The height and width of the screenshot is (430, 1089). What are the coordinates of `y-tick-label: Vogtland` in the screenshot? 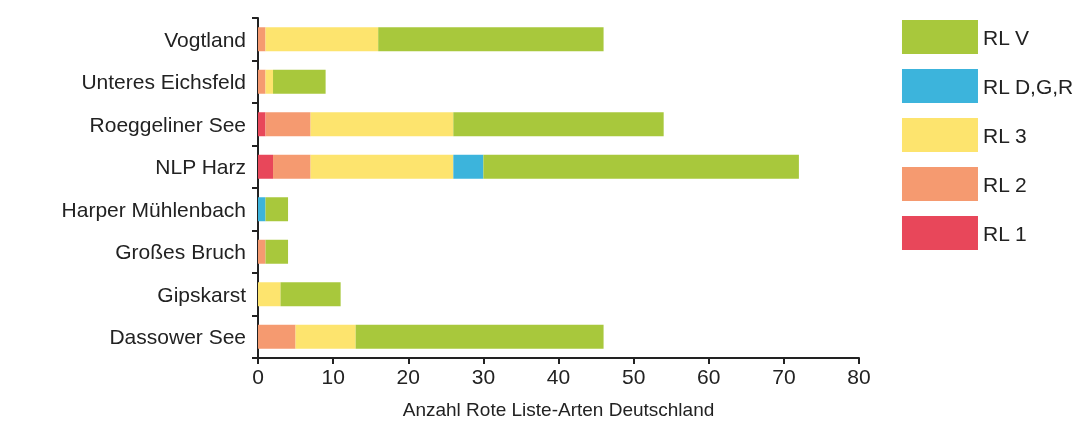 It's located at (205, 39).